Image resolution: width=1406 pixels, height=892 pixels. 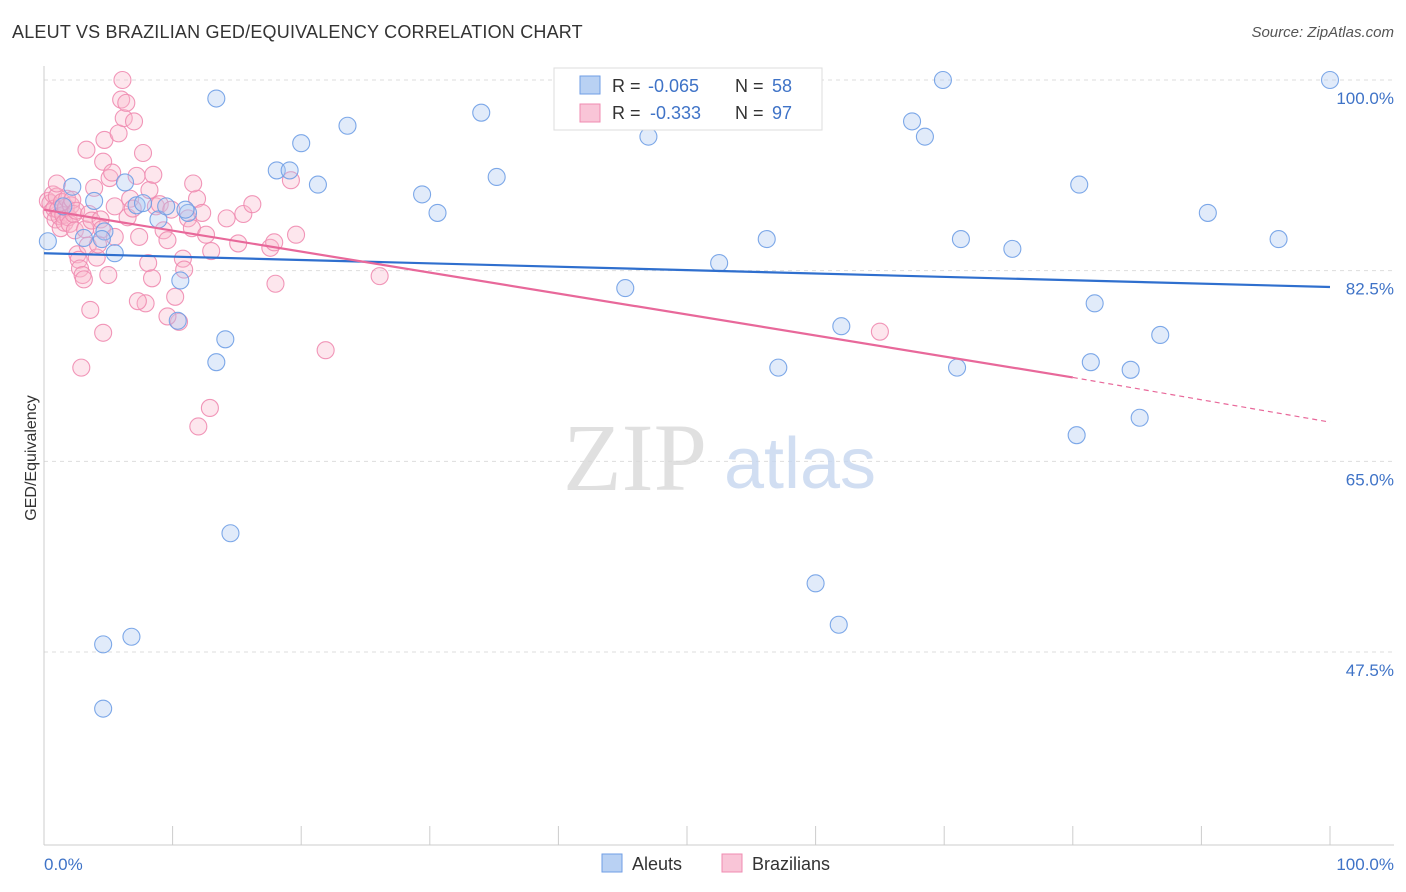 I want to click on brazil-r-label: R =, so click(x=626, y=113).